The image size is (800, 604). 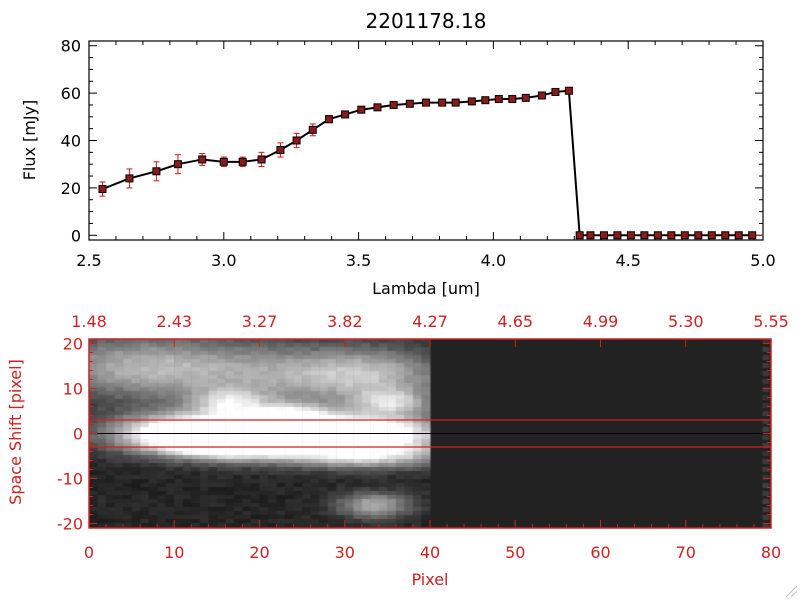 What do you see at coordinates (89, 552) in the screenshot?
I see `x-tick-label: 0` at bounding box center [89, 552].